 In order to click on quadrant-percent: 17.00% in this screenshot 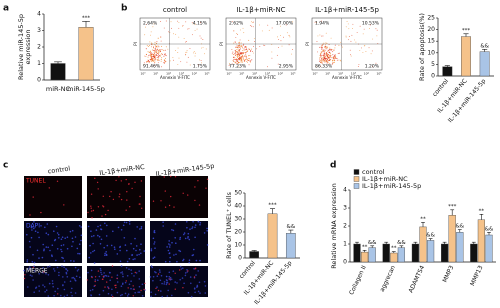, I will do `click(285, 24)`.